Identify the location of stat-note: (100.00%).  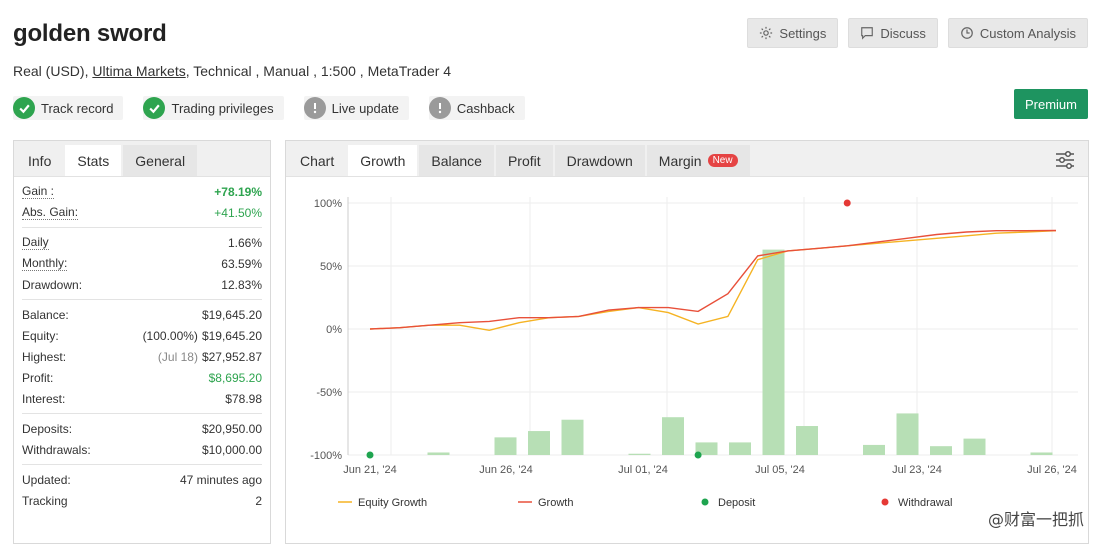
(170, 335).